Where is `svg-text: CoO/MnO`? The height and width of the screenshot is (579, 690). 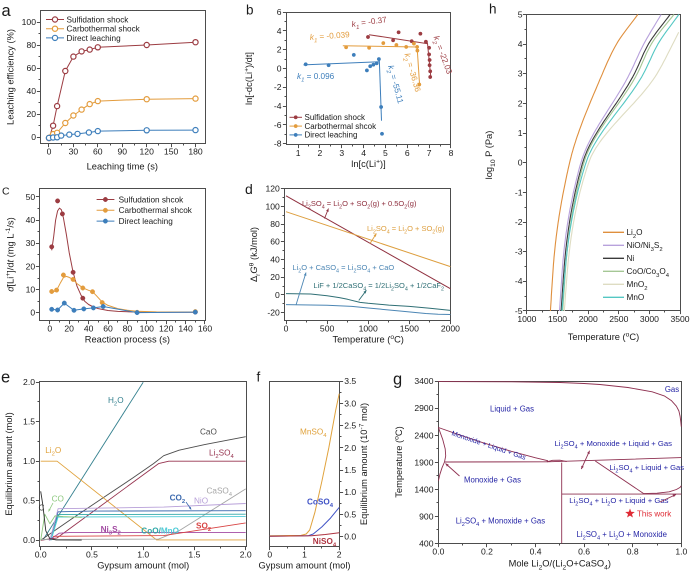 svg-text: CoO/MnO is located at coordinates (160, 531).